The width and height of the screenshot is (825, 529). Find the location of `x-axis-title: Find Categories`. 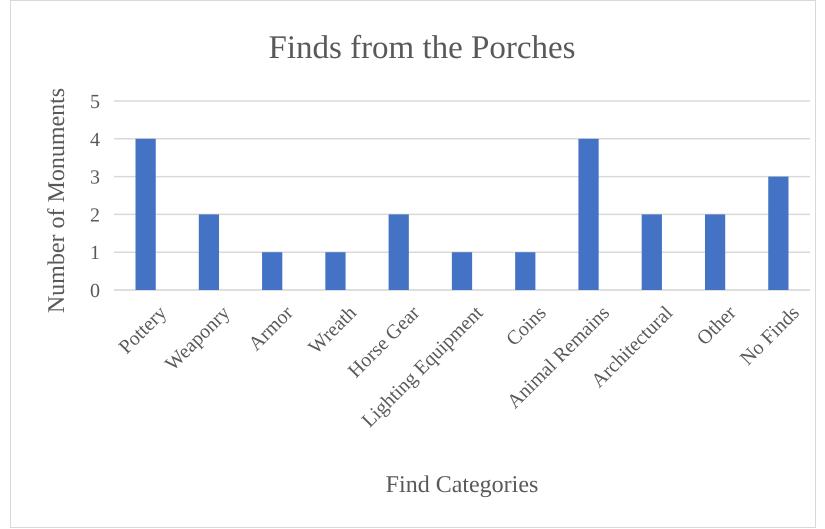

x-axis-title: Find Categories is located at coordinates (462, 485).